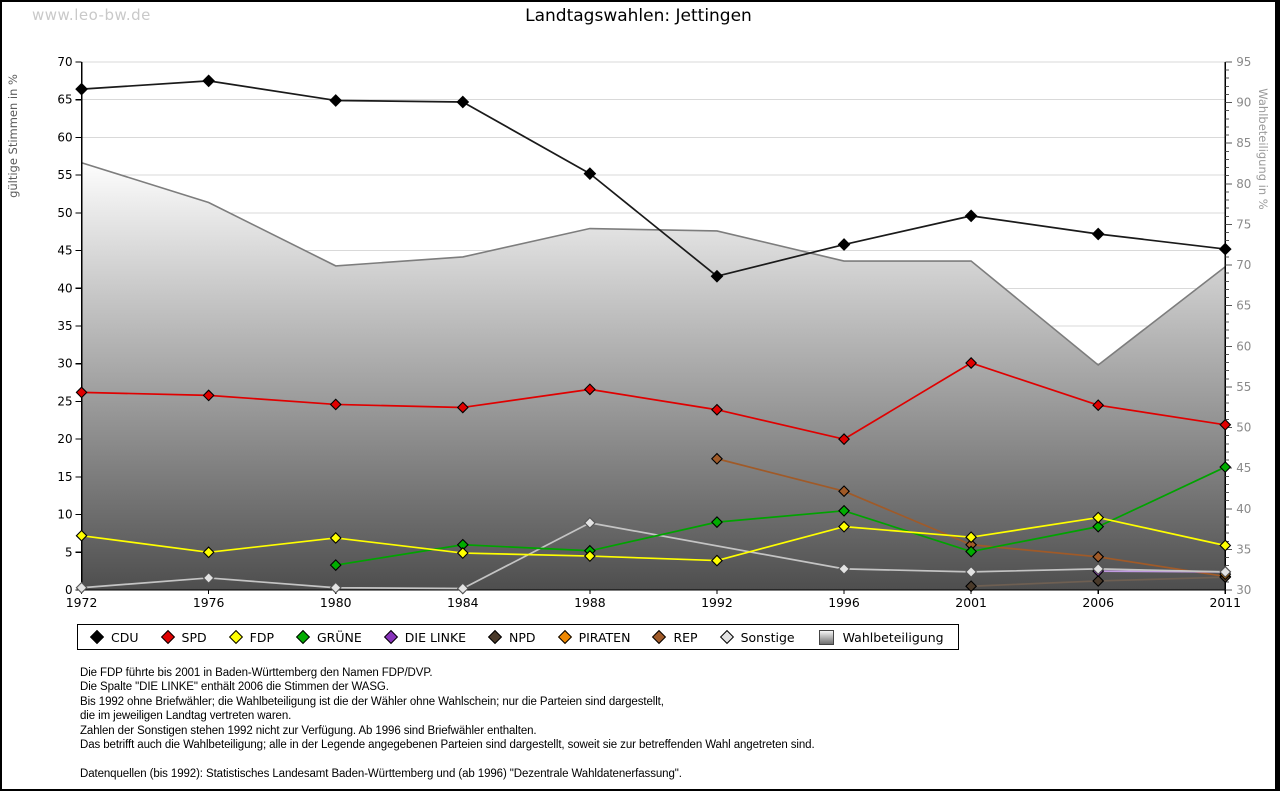 Image resolution: width=1280 pixels, height=791 pixels. Describe the element at coordinates (971, 602) in the screenshot. I see `x-axis-year-label: 2001` at that location.